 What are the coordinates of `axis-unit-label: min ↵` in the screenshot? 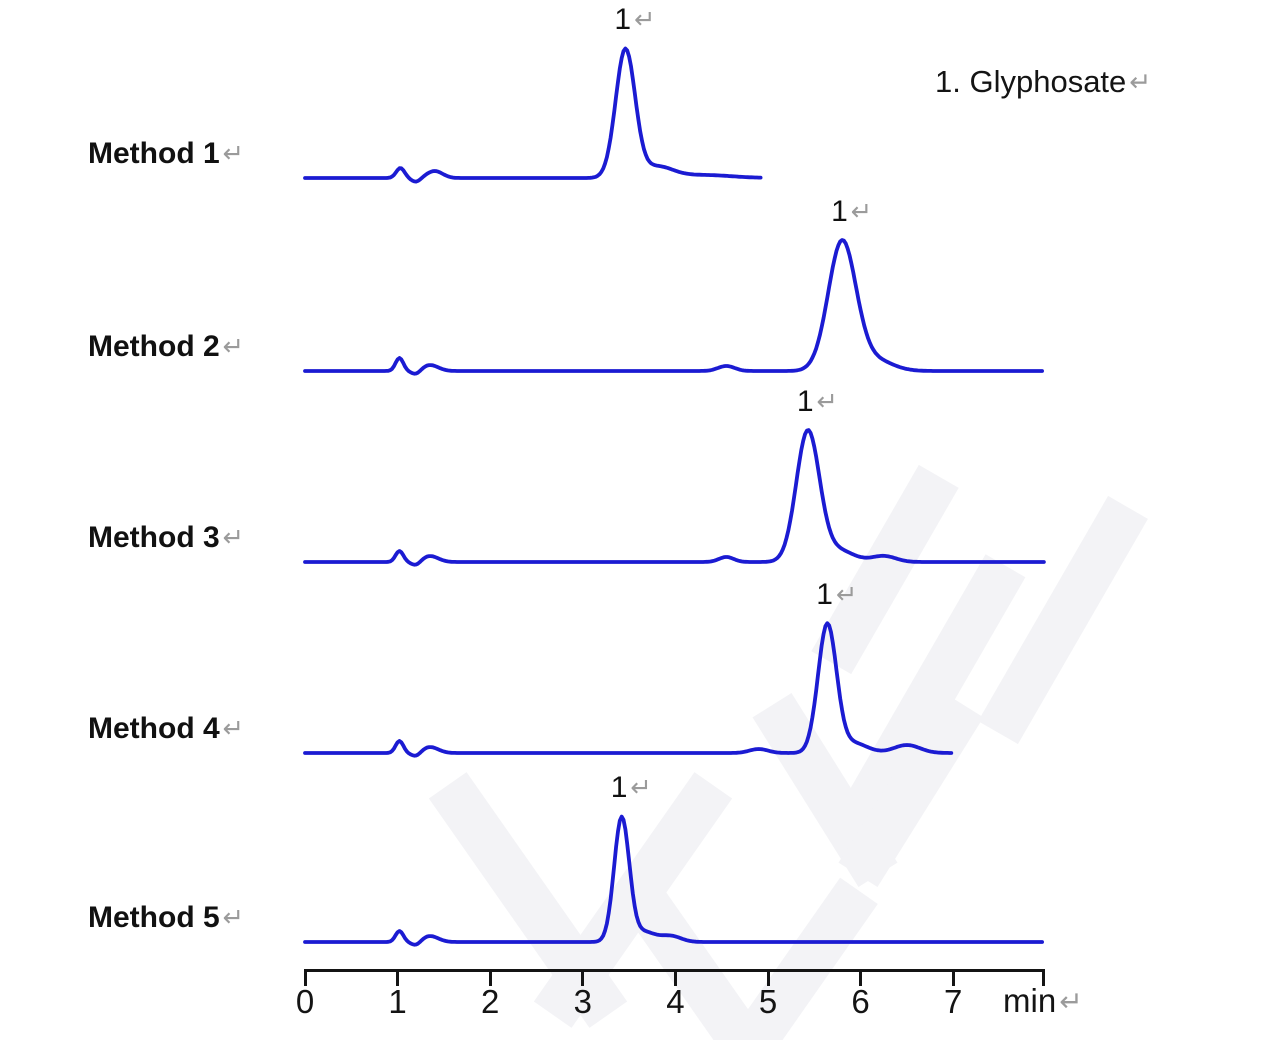 It's located at (1043, 1002).